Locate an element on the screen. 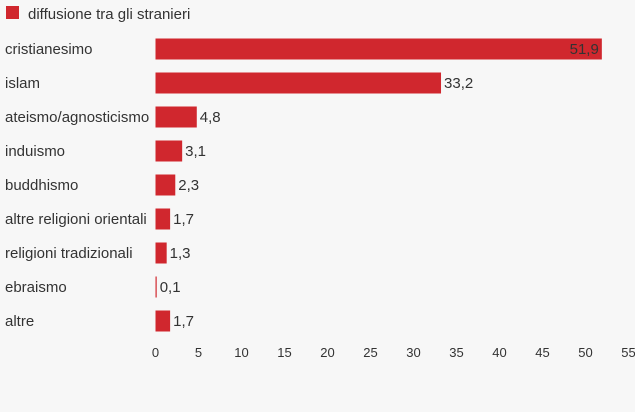  category-label: altre is located at coordinates (19, 321).